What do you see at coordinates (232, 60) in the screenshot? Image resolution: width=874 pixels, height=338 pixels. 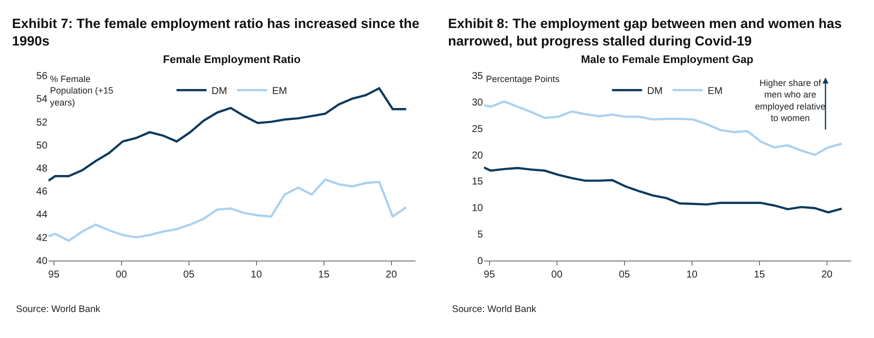 I see `chart-subtitle: Female Employment Ratio` at bounding box center [232, 60].